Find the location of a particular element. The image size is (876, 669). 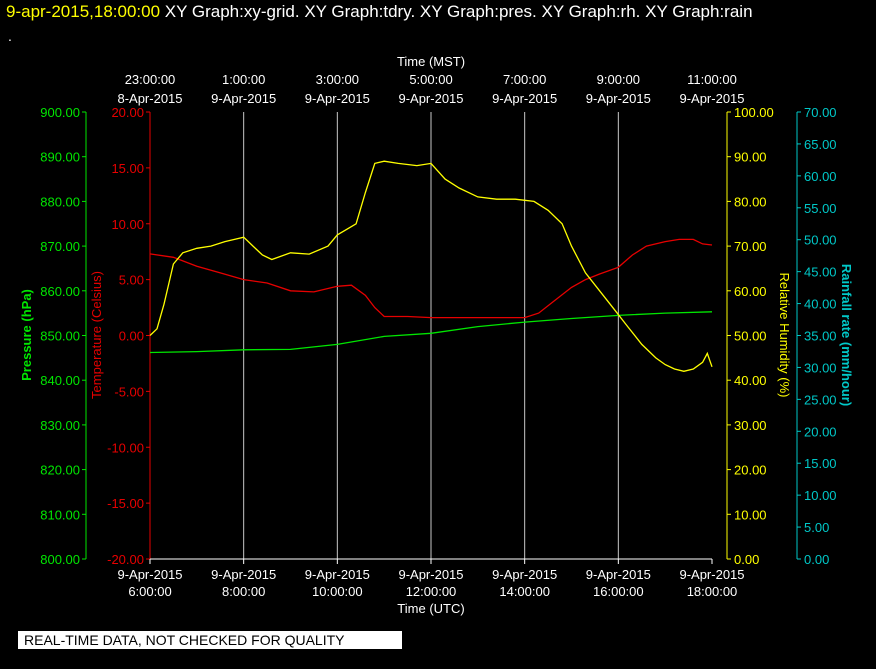

y-tick-label: 840.00 is located at coordinates (60, 380).